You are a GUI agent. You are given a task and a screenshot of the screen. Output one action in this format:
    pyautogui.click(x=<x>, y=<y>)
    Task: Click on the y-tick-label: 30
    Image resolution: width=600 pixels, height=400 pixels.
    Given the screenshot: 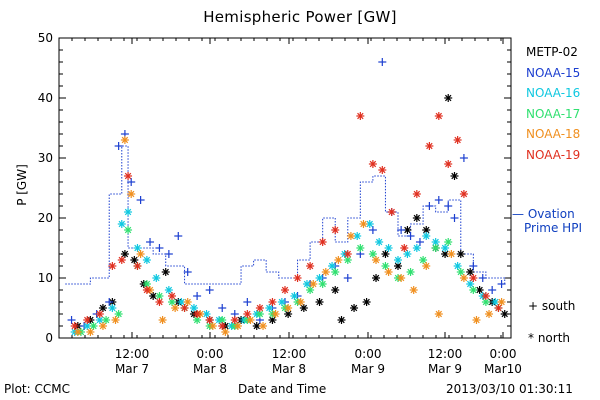 What is the action you would take?
    pyautogui.click(x=45, y=158)
    